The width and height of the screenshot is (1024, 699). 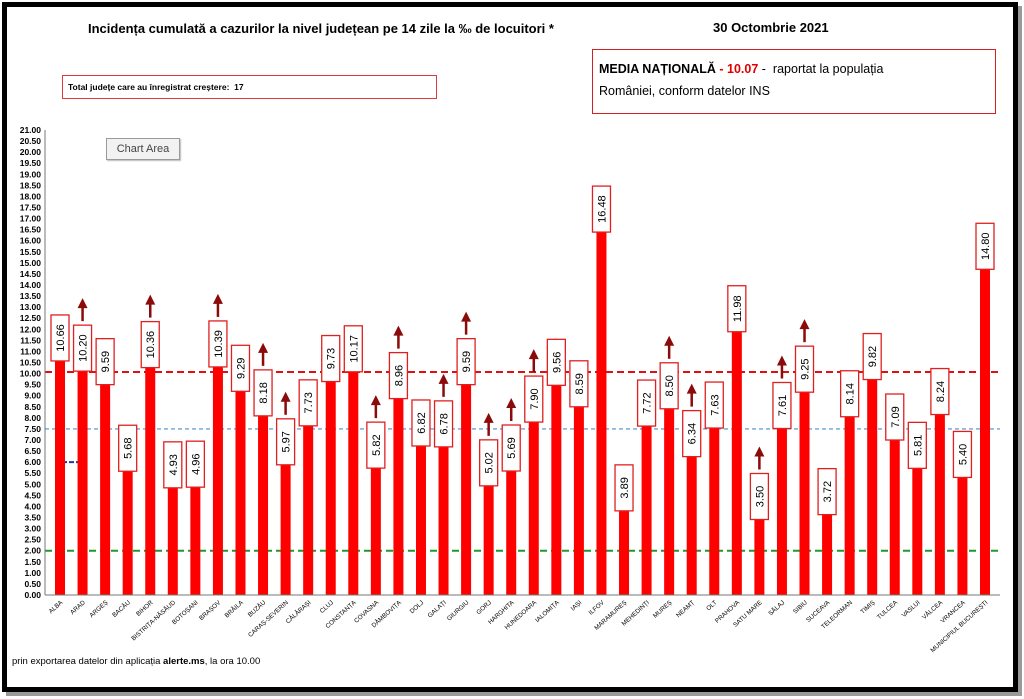 I want to click on data-label-text: 8.50, so click(x=670, y=385).